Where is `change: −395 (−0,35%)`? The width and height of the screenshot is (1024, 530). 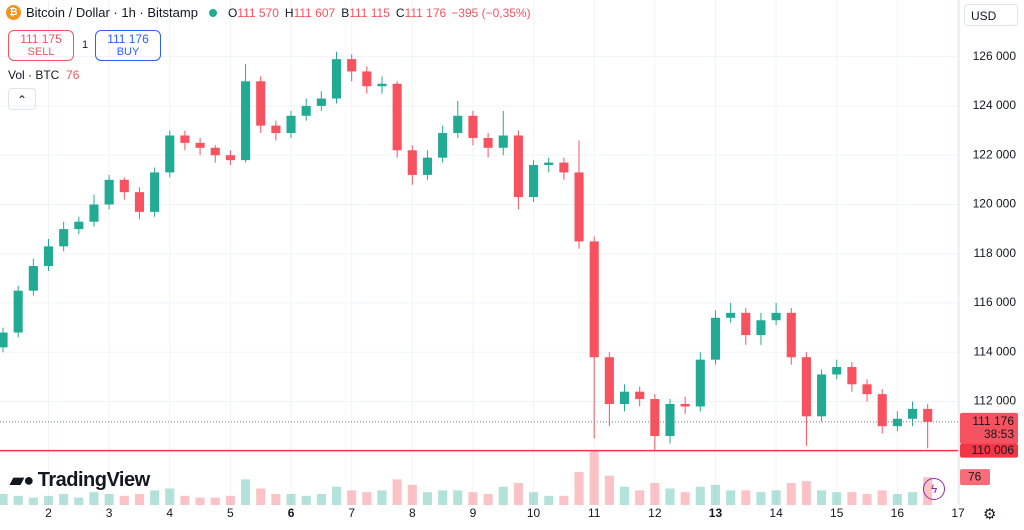 change: −395 (−0,35%) is located at coordinates (491, 12).